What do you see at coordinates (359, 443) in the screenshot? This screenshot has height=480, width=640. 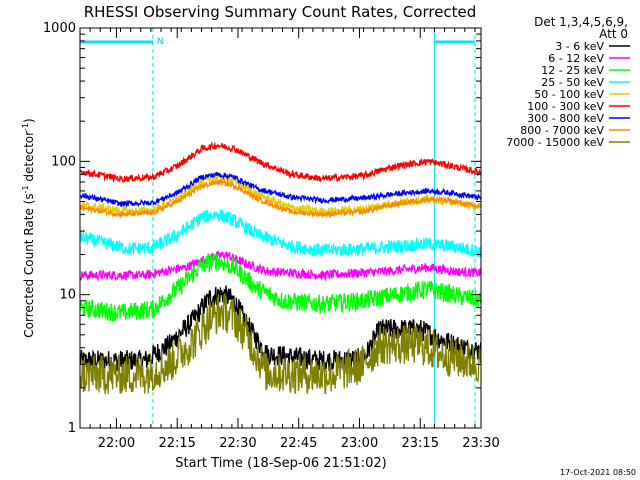 I see `x-tick-label: 23:00` at bounding box center [359, 443].